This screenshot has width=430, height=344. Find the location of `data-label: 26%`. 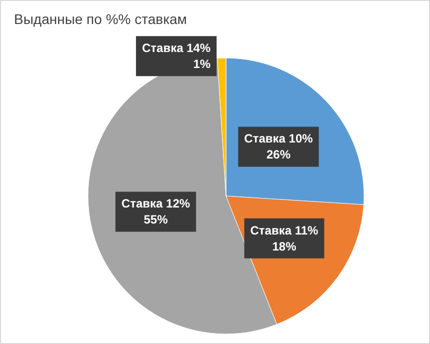

data-label: 26% is located at coordinates (278, 155).